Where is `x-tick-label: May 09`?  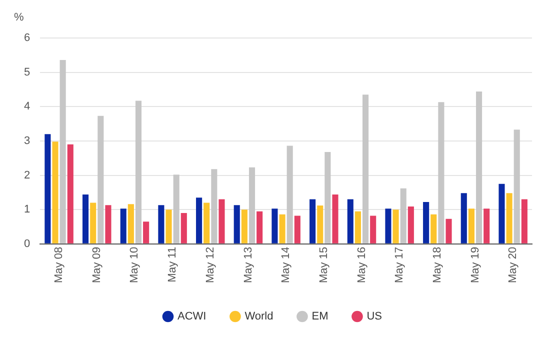 x-tick-label: May 09 is located at coordinates (96, 265).